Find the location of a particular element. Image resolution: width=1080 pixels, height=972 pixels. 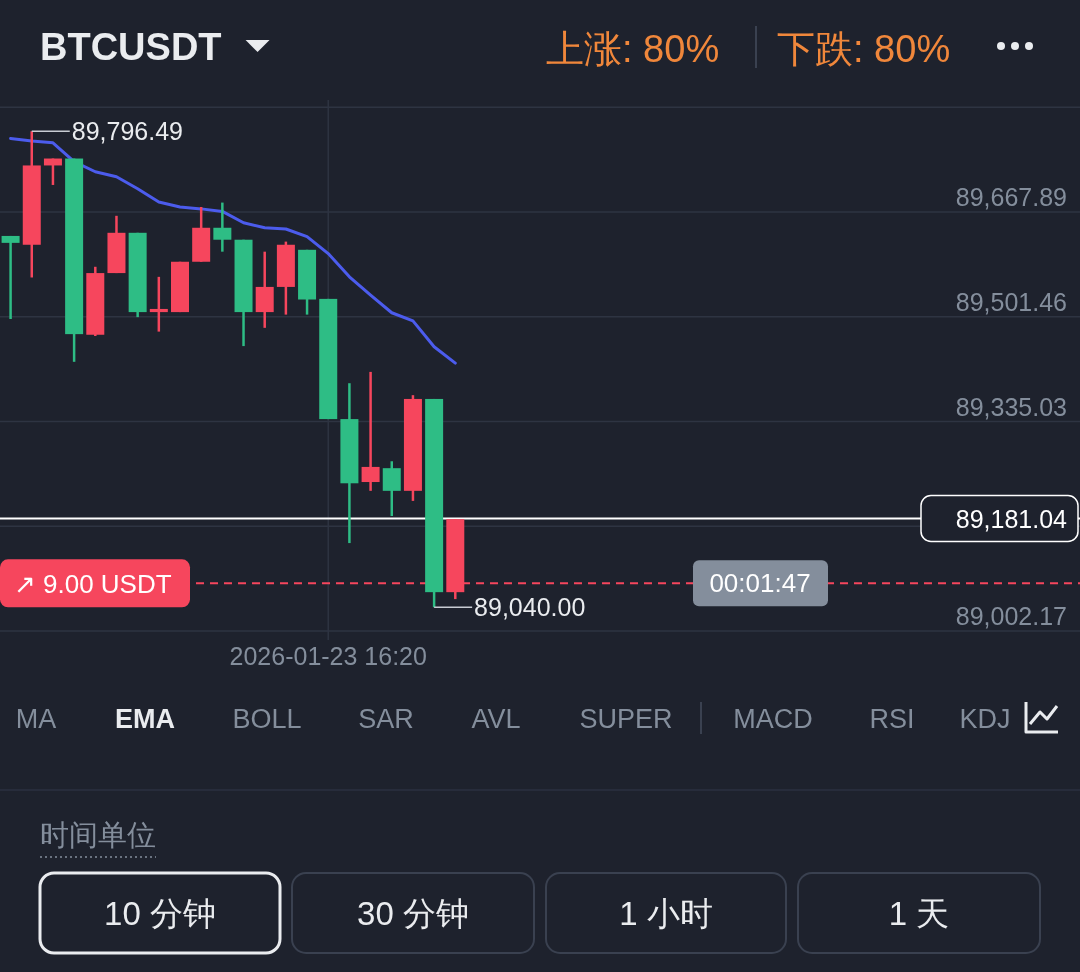

text: SAR is located at coordinates (386, 719).